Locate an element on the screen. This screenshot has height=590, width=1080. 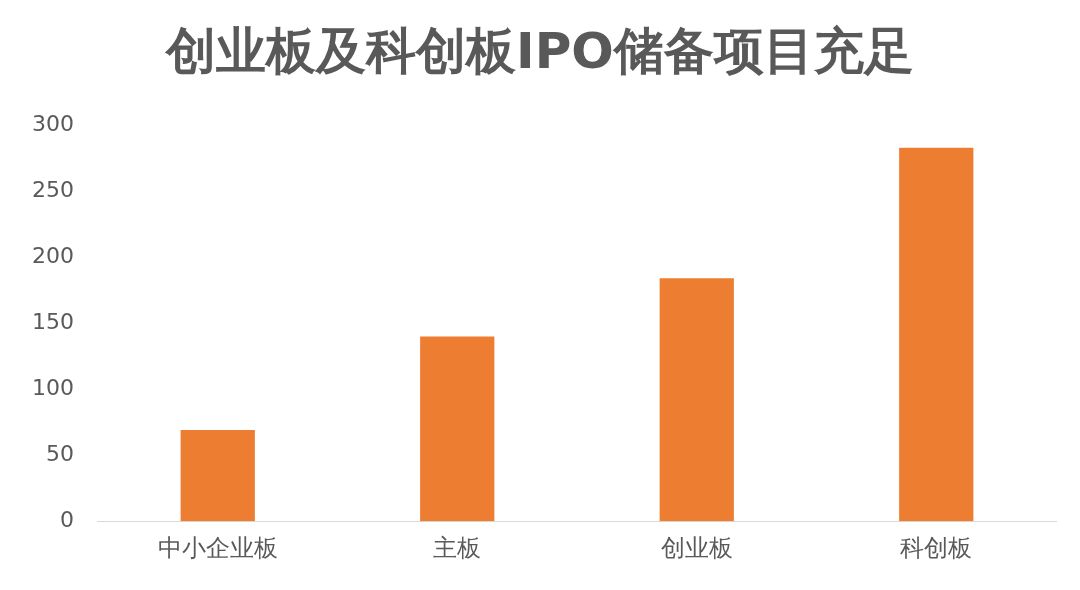
x-tick-label: 主板 is located at coordinates (457, 547).